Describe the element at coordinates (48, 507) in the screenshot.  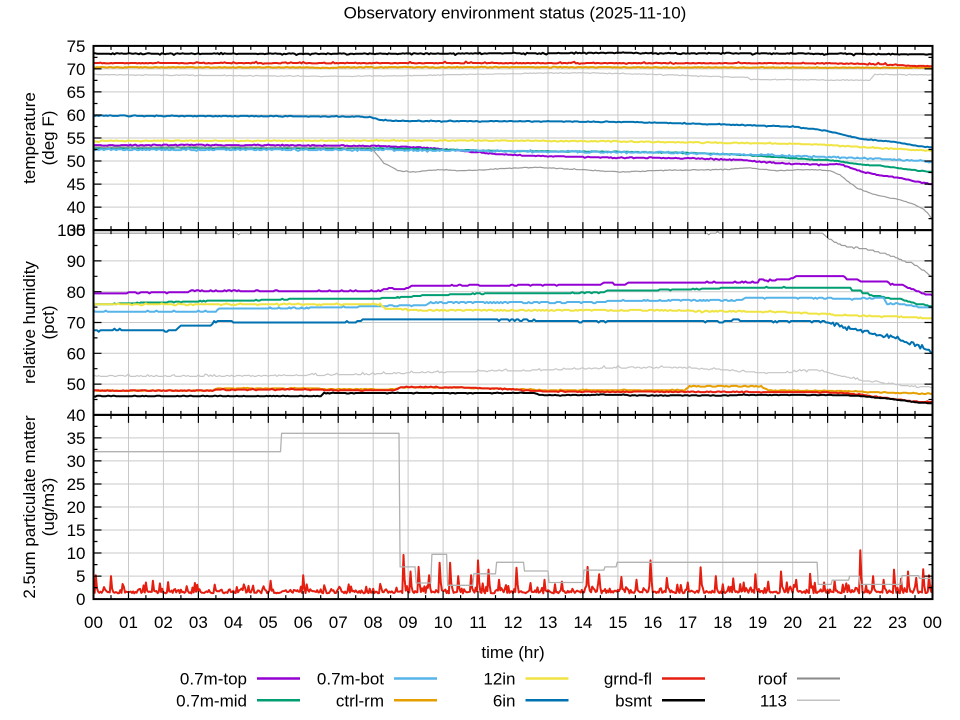
I see `svg-text: (ug/m3)` at that location.